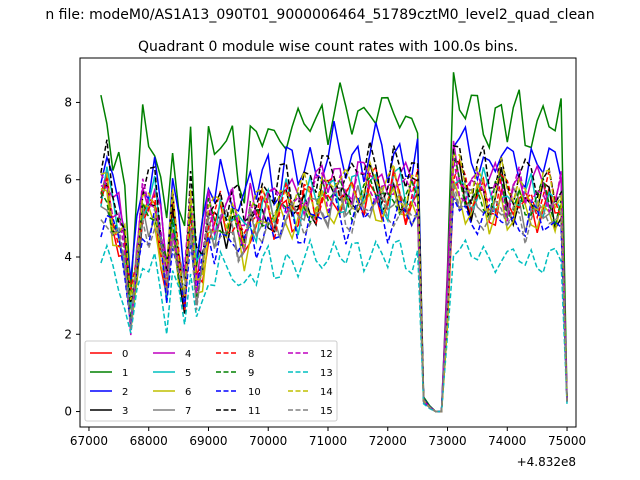  Describe the element at coordinates (268, 441) in the screenshot. I see `x-tick-label: 70000` at that location.